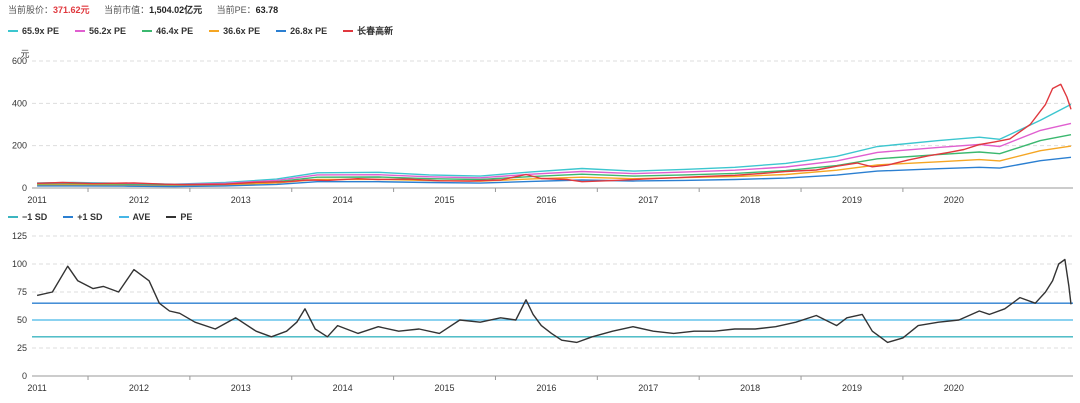 The height and width of the screenshot is (403, 1080). Describe the element at coordinates (175, 31) in the screenshot. I see `legend-label: 46.4x PE` at that location.